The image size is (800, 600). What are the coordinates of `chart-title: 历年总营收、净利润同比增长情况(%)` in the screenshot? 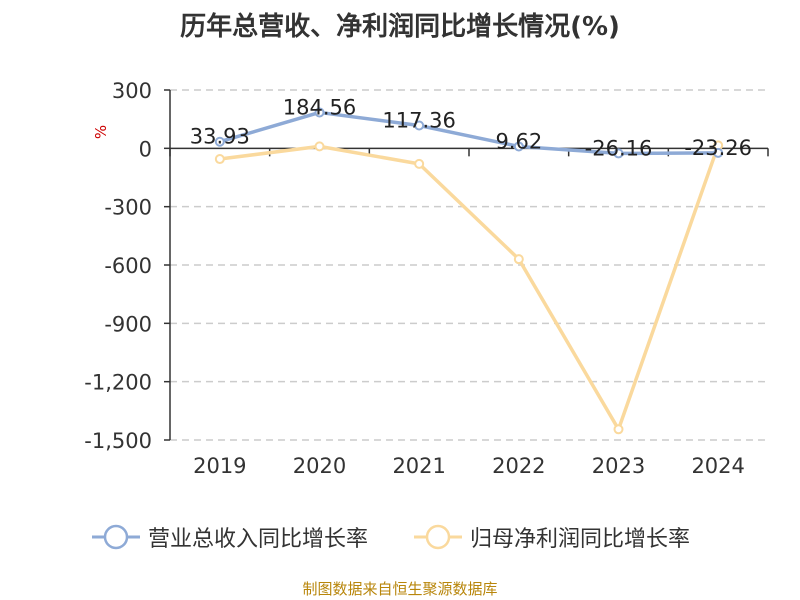 It's located at (400, 27).